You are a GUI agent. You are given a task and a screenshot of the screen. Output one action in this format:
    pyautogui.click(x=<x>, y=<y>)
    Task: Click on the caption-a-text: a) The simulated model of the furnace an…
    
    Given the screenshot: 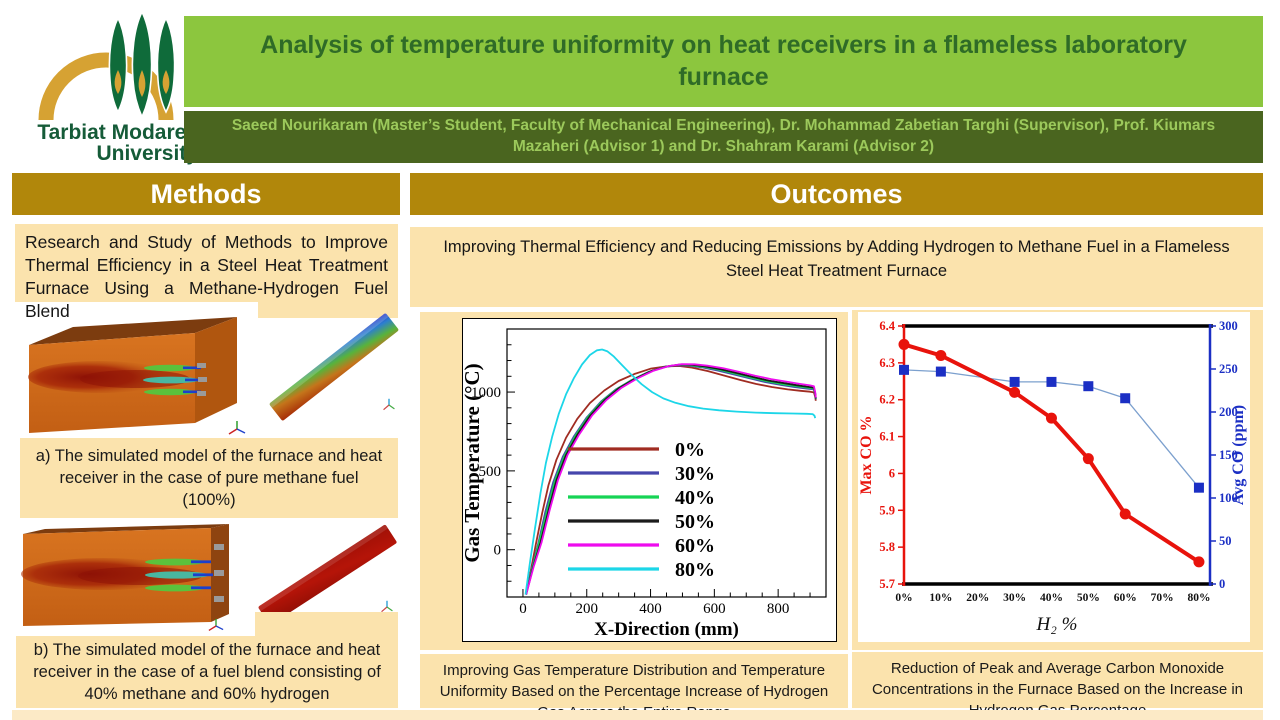 What is the action you would take?
    pyautogui.click(x=209, y=478)
    